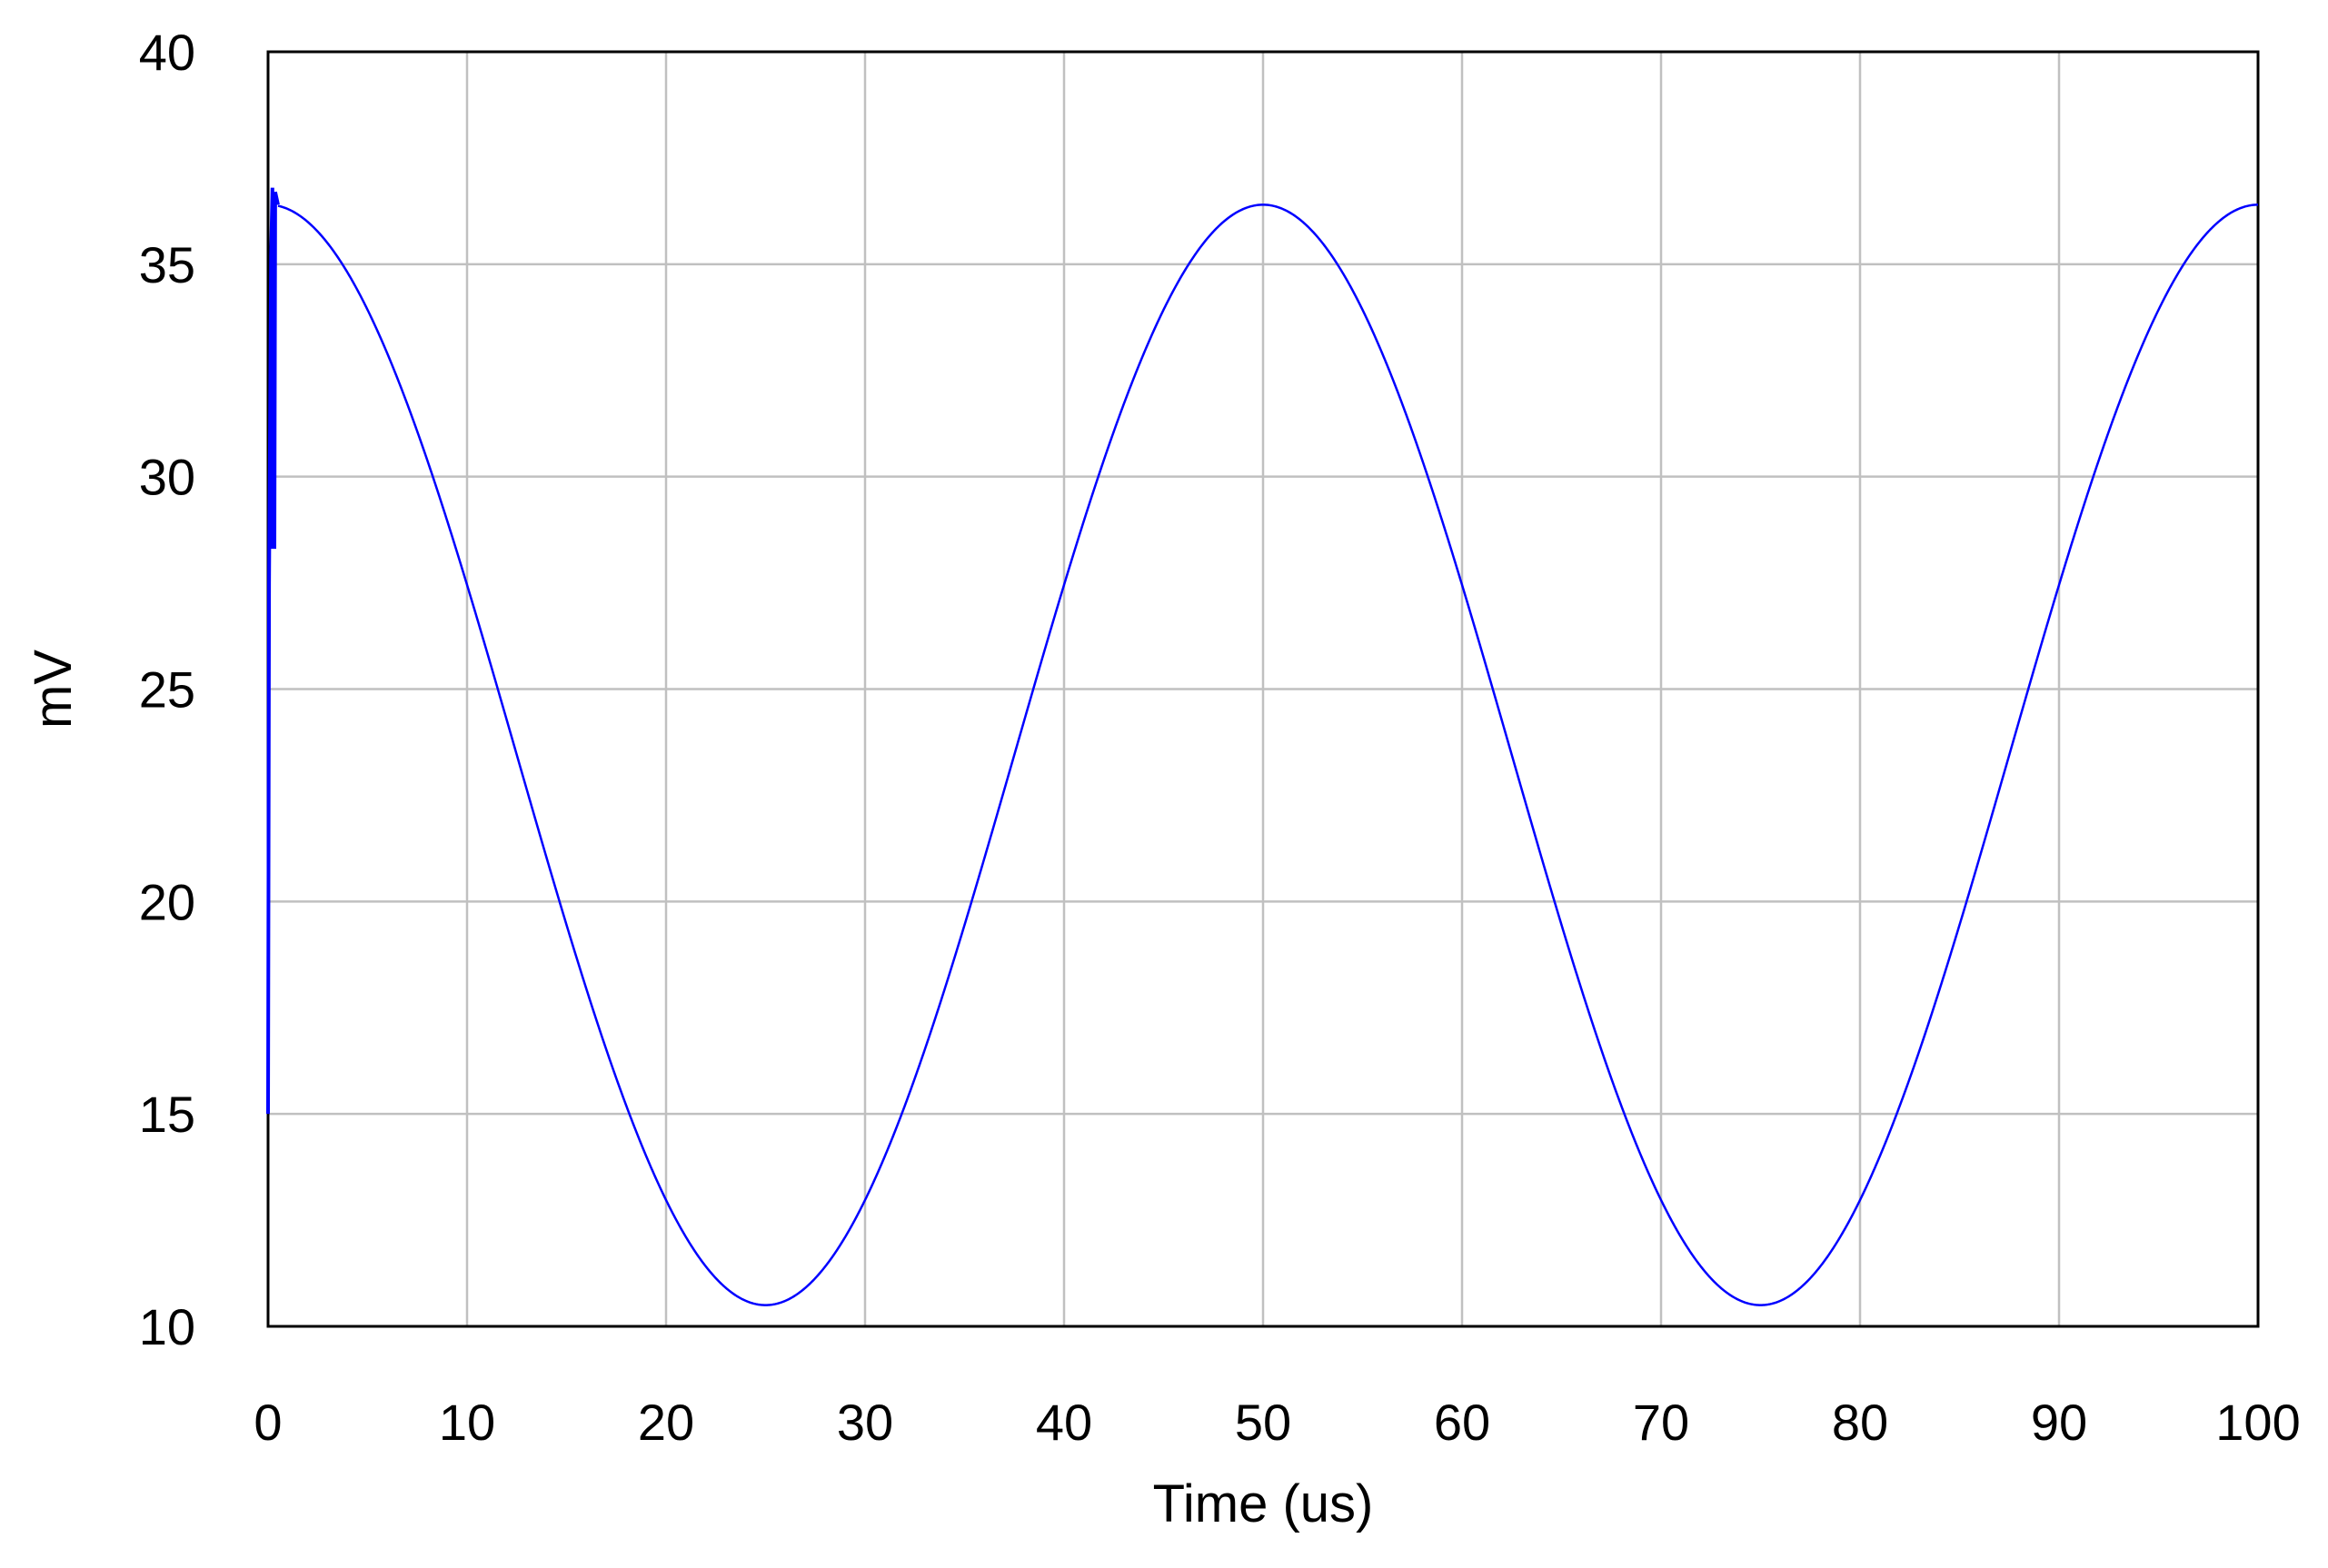 The width and height of the screenshot is (2328, 1568). What do you see at coordinates (467, 1422) in the screenshot?
I see `x-tick-label: 10` at bounding box center [467, 1422].